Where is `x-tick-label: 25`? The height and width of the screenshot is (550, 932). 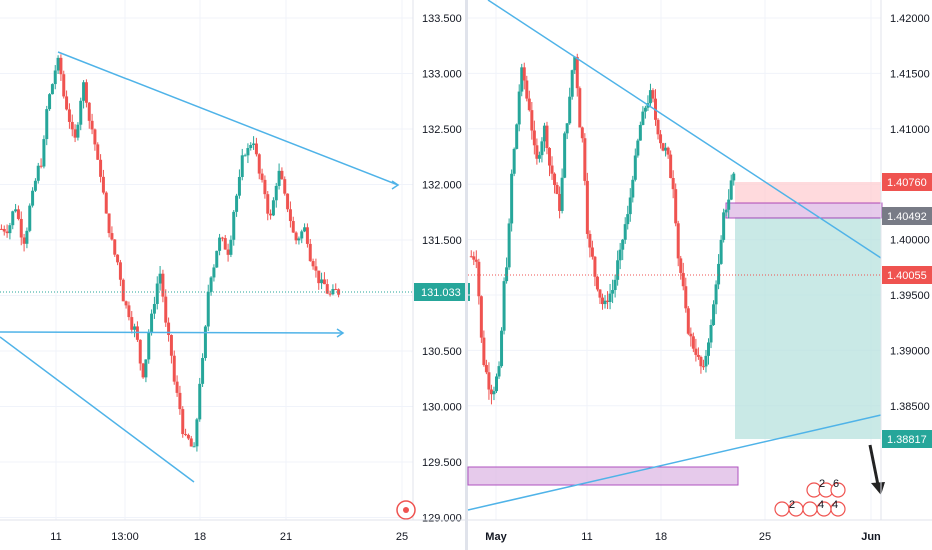
x-tick-label: 25 is located at coordinates (765, 537).